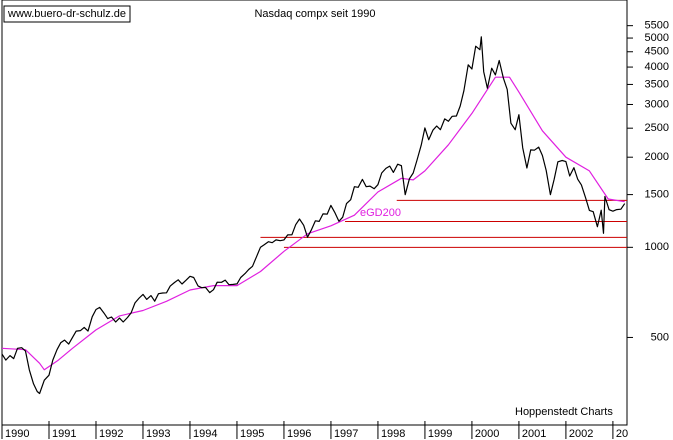 The width and height of the screenshot is (673, 440). I want to click on y-tick-label: 2000, so click(657, 157).